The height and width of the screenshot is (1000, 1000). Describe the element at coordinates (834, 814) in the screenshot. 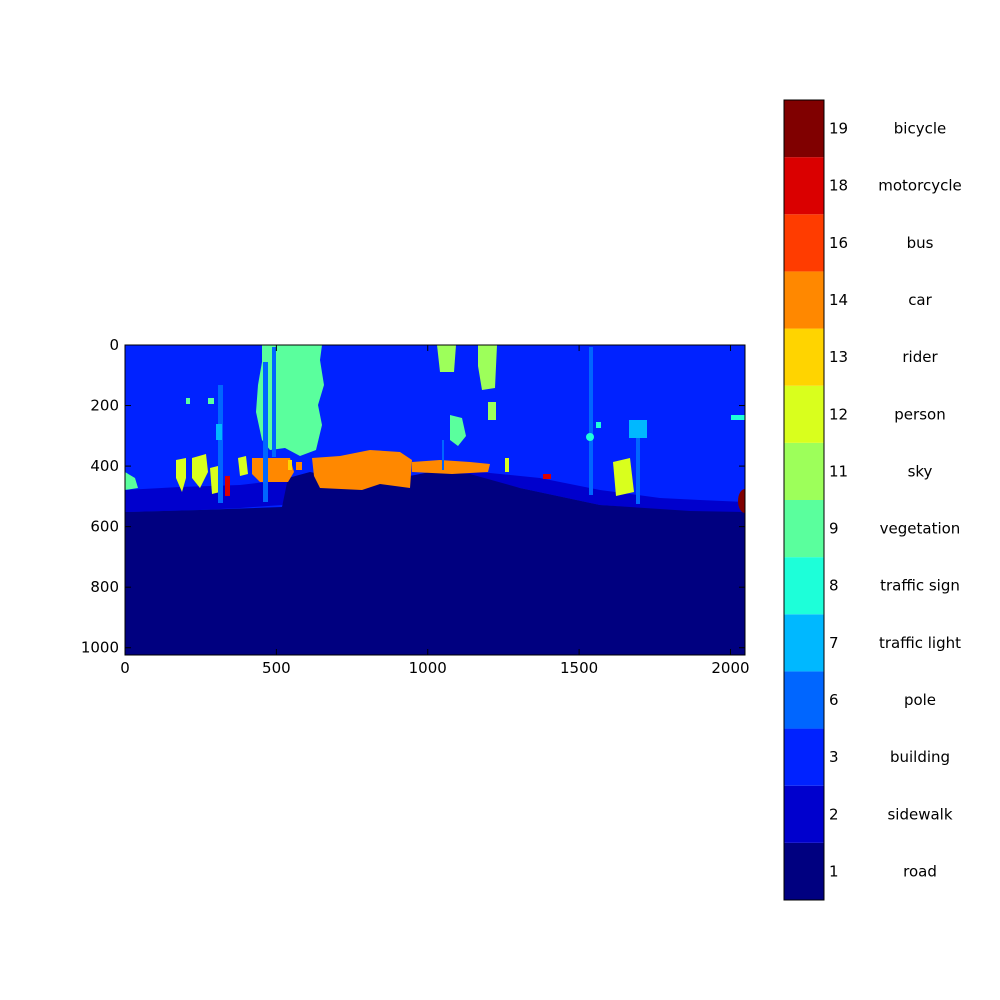

I see `colorbar-class-id: 2` at that location.